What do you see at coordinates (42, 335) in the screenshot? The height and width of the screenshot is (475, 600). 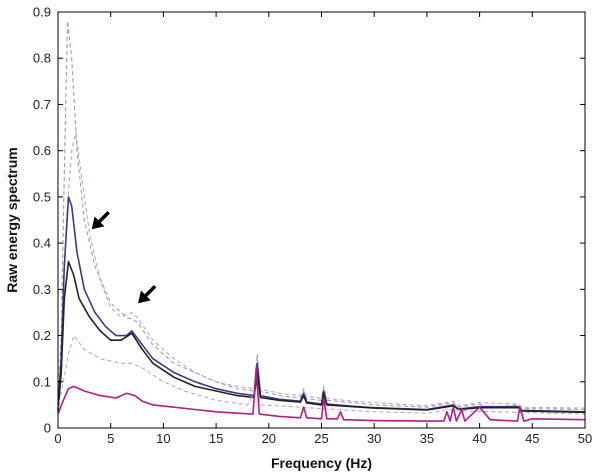 I see `y-tick-label: 0.2` at bounding box center [42, 335].